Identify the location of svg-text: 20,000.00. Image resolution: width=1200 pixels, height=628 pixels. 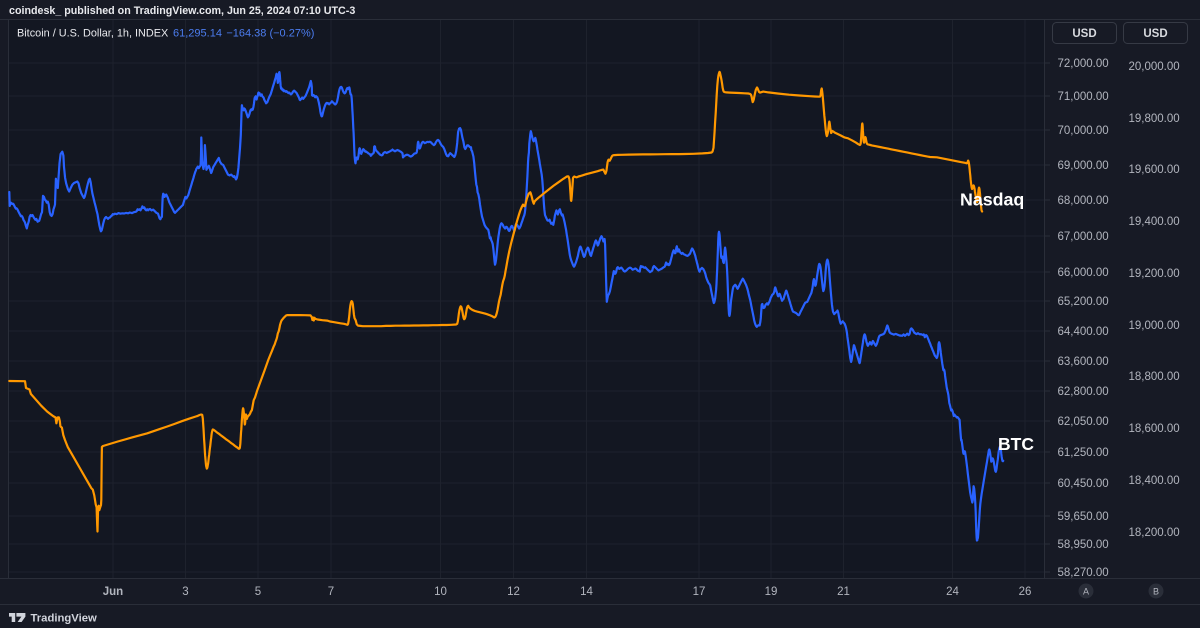
(1154, 67).